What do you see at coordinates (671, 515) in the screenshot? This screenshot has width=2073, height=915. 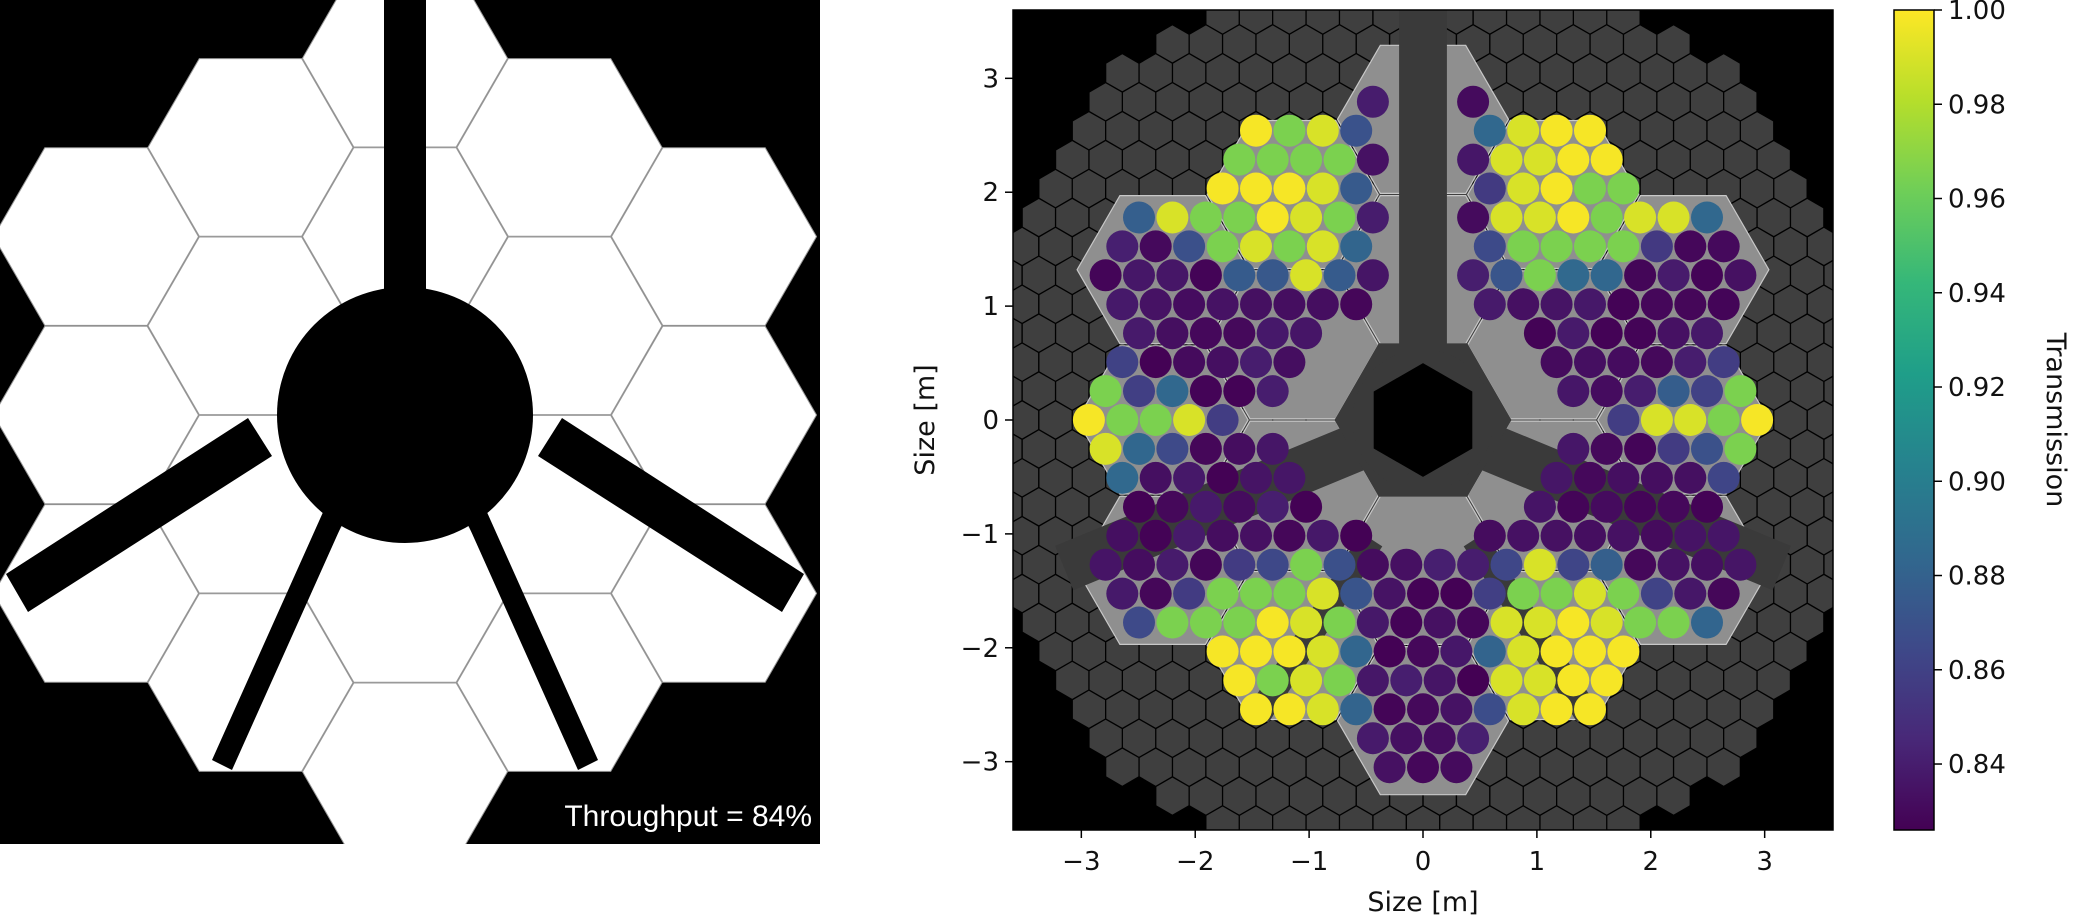 I see `lower-right-strut` at bounding box center [671, 515].